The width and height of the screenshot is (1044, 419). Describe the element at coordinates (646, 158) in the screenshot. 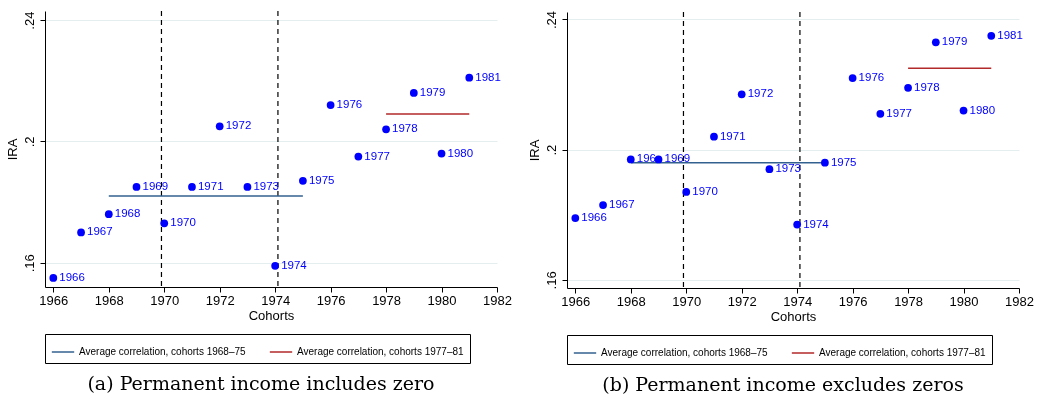

I see `annotation: 196` at that location.